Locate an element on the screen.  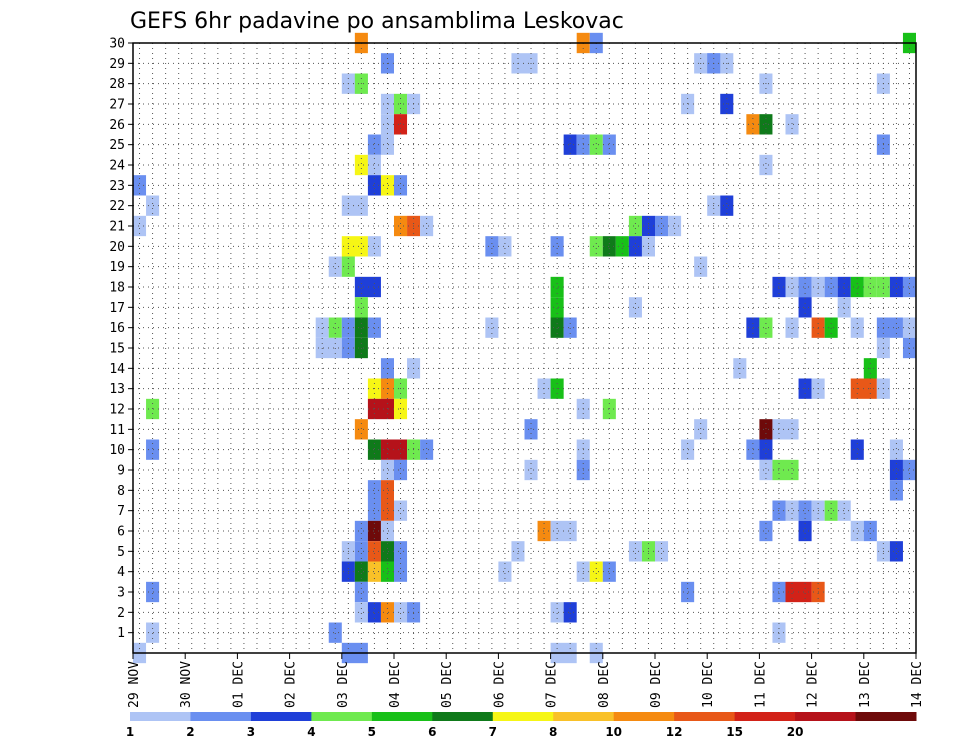
colorbar-label: 12 is located at coordinates (674, 732).